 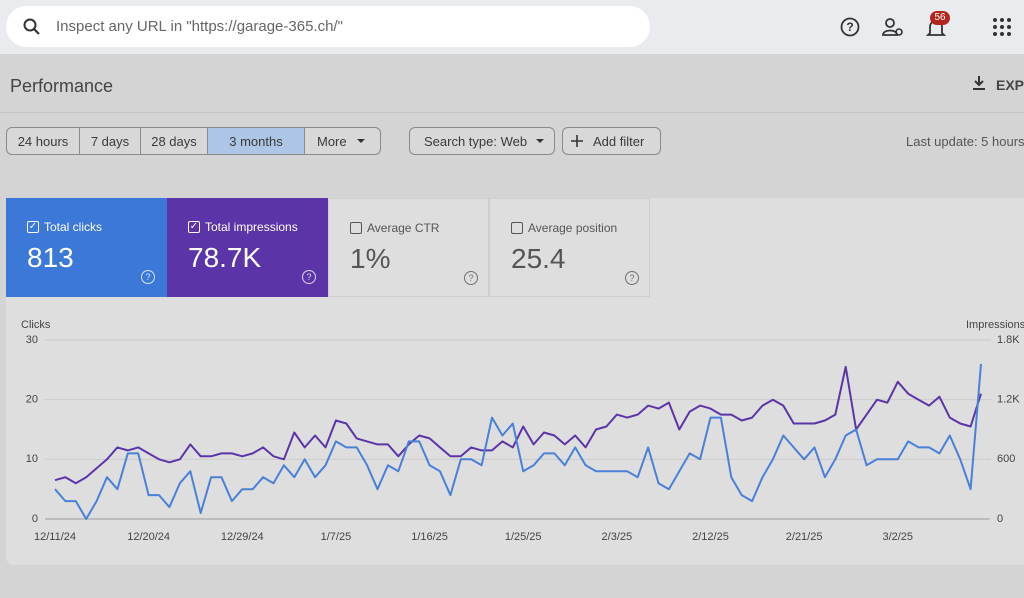 What do you see at coordinates (342, 141) in the screenshot?
I see `range-button: More` at bounding box center [342, 141].